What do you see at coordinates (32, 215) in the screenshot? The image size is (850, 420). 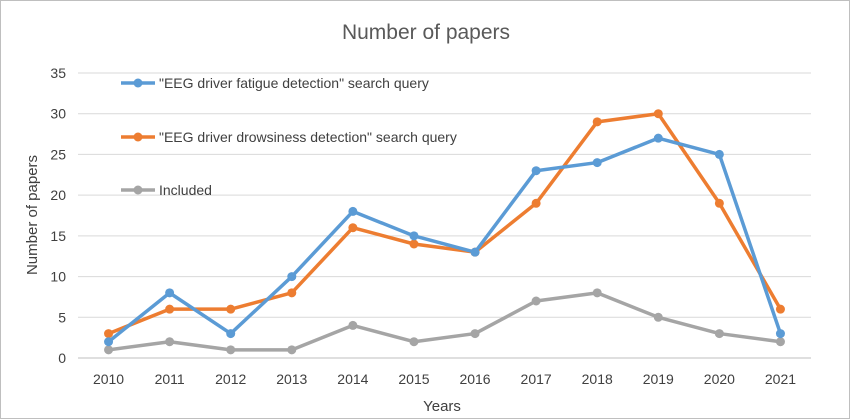 I see `y-axis-label: Number of papers` at bounding box center [32, 215].